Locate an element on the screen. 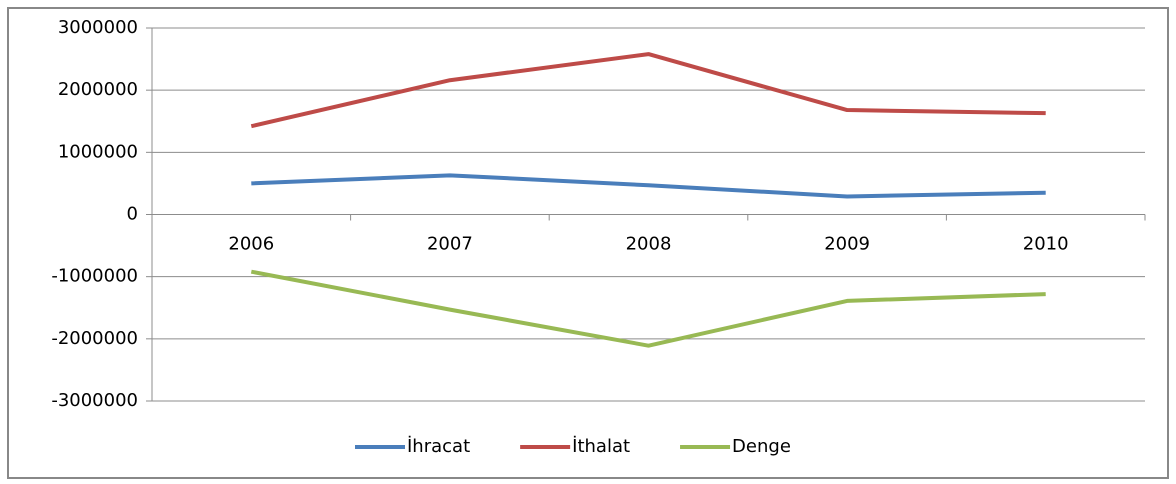 The width and height of the screenshot is (1176, 484). y-tick-label: 0 is located at coordinates (132, 214).